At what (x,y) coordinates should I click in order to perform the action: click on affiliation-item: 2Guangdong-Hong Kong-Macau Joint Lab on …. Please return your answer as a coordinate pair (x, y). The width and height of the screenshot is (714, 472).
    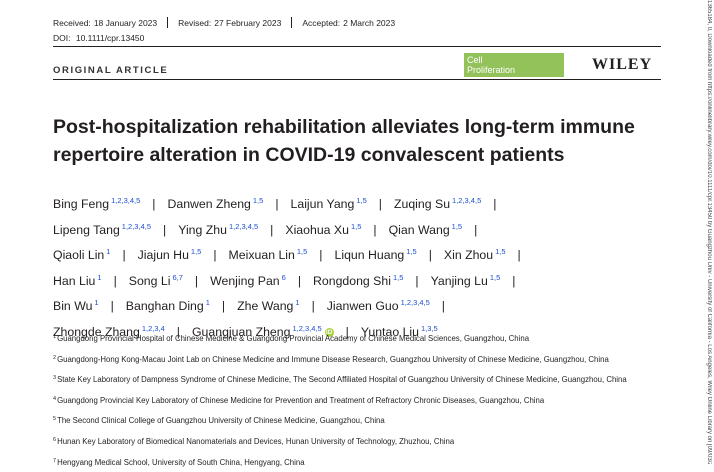
    Looking at the image, I should click on (363, 359).